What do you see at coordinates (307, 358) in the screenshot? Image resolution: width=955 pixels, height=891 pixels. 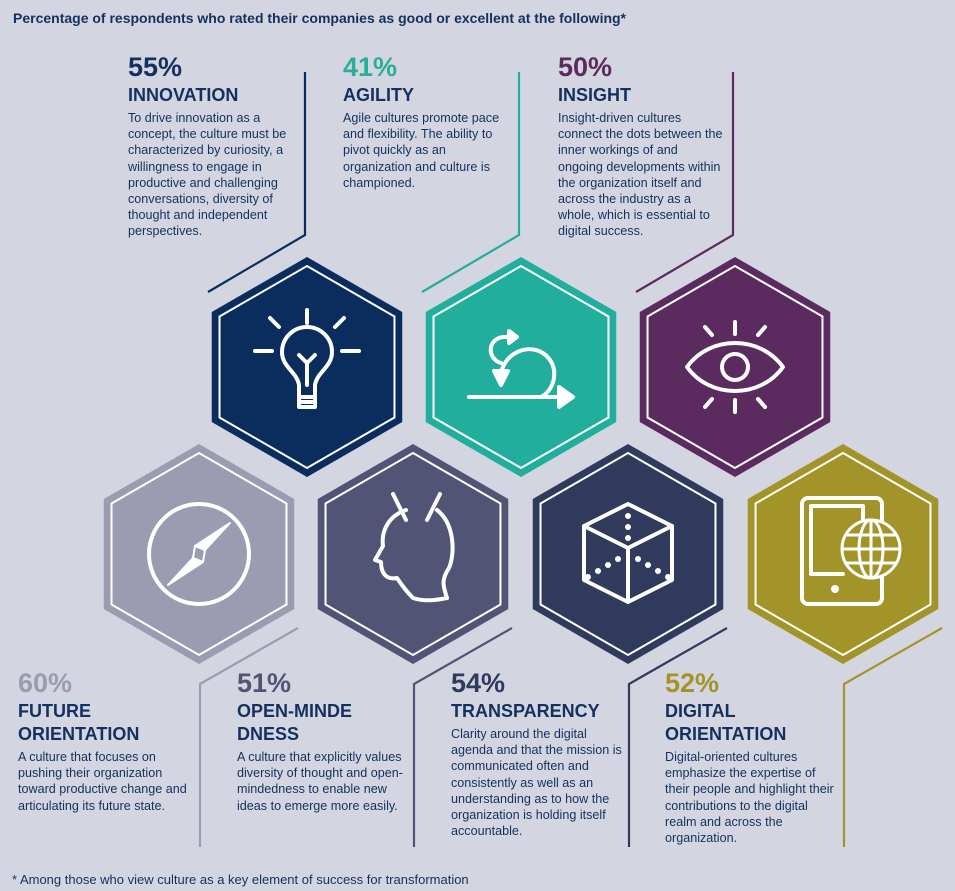 I see `lightbulb-icon` at bounding box center [307, 358].